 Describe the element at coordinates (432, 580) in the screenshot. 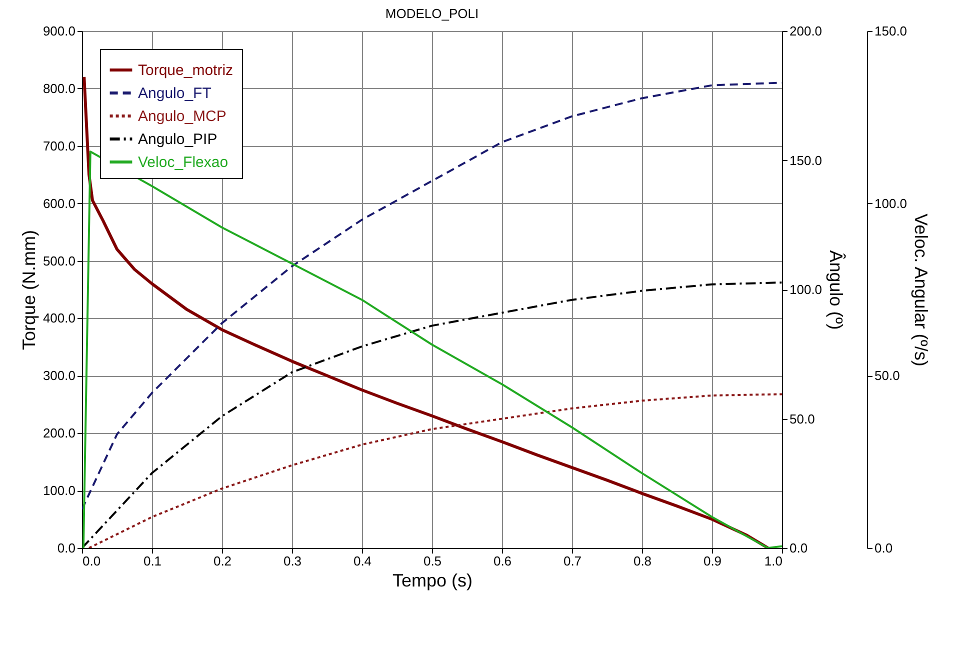

I see `x-axis-title: Tempo (s)` at that location.